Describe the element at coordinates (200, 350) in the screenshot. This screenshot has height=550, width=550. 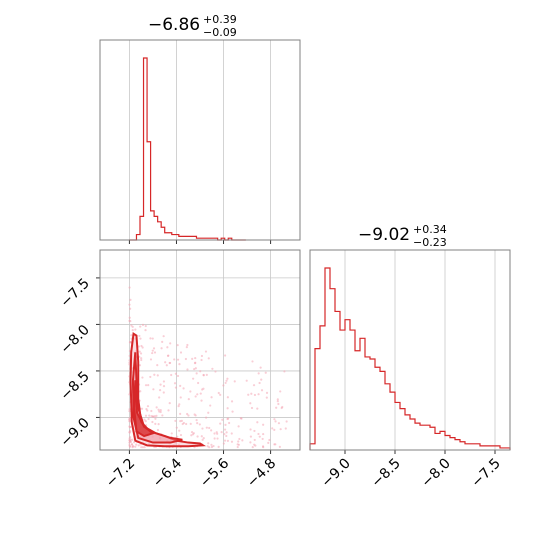
I see `panel2-frame` at that location.